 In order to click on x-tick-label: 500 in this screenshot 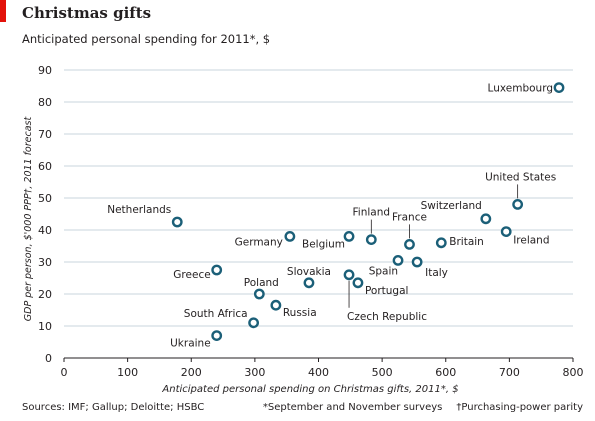, I will do `click(382, 372)`.